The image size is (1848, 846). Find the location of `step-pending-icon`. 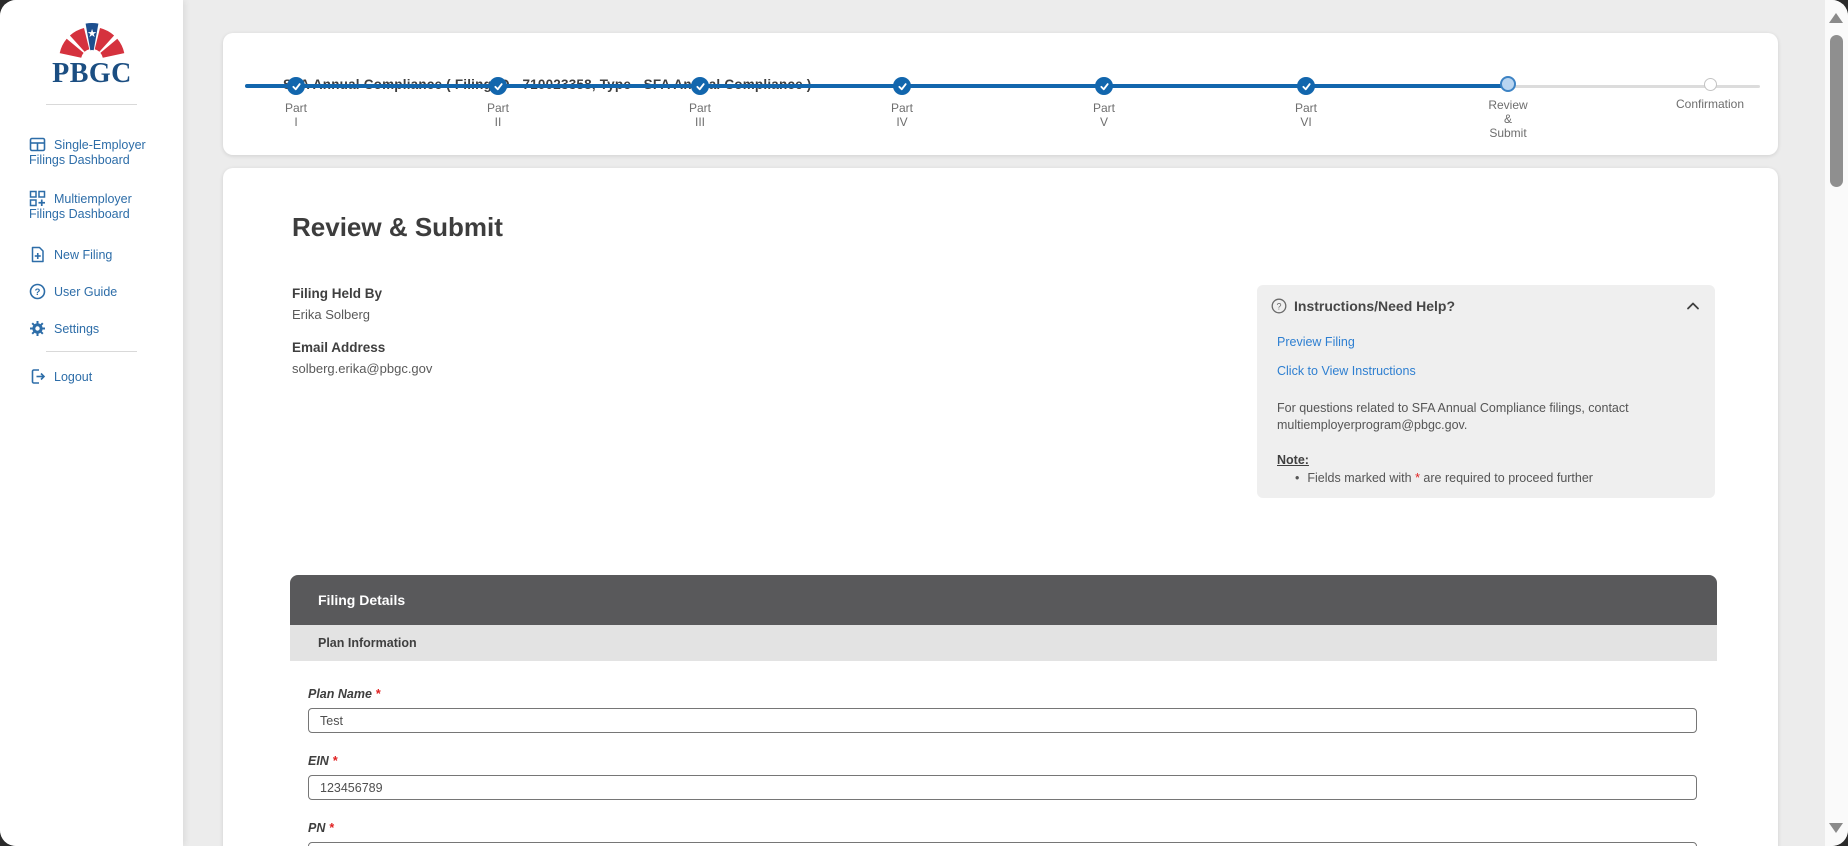

step-pending-icon is located at coordinates (1710, 84).